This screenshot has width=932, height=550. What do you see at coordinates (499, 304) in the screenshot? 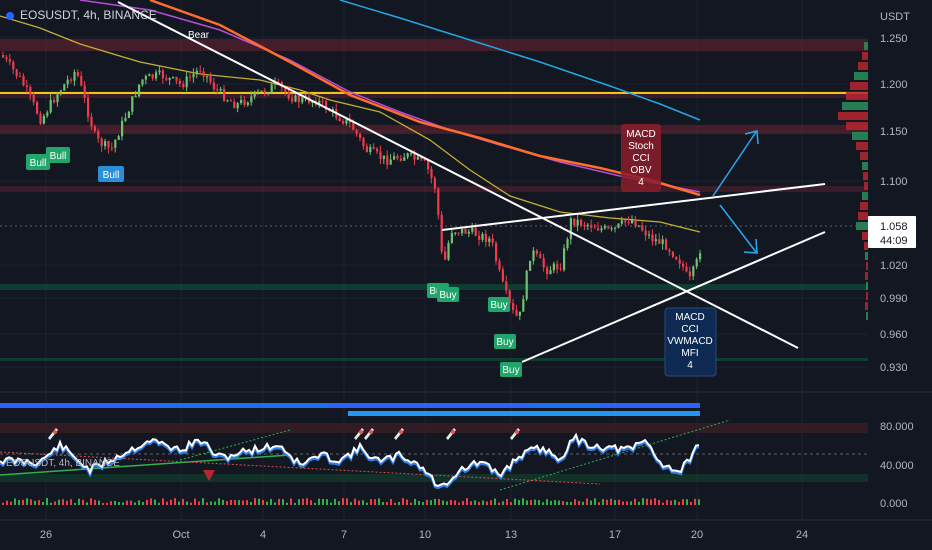
I see `buy-label-3: Buy` at bounding box center [499, 304].